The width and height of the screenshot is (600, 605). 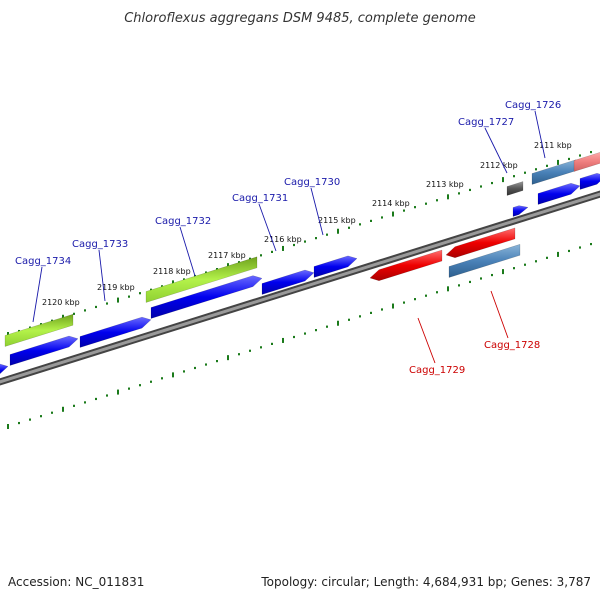 What do you see at coordinates (445, 184) in the screenshot?
I see `kbp-label: 2113 kbp` at bounding box center [445, 184].